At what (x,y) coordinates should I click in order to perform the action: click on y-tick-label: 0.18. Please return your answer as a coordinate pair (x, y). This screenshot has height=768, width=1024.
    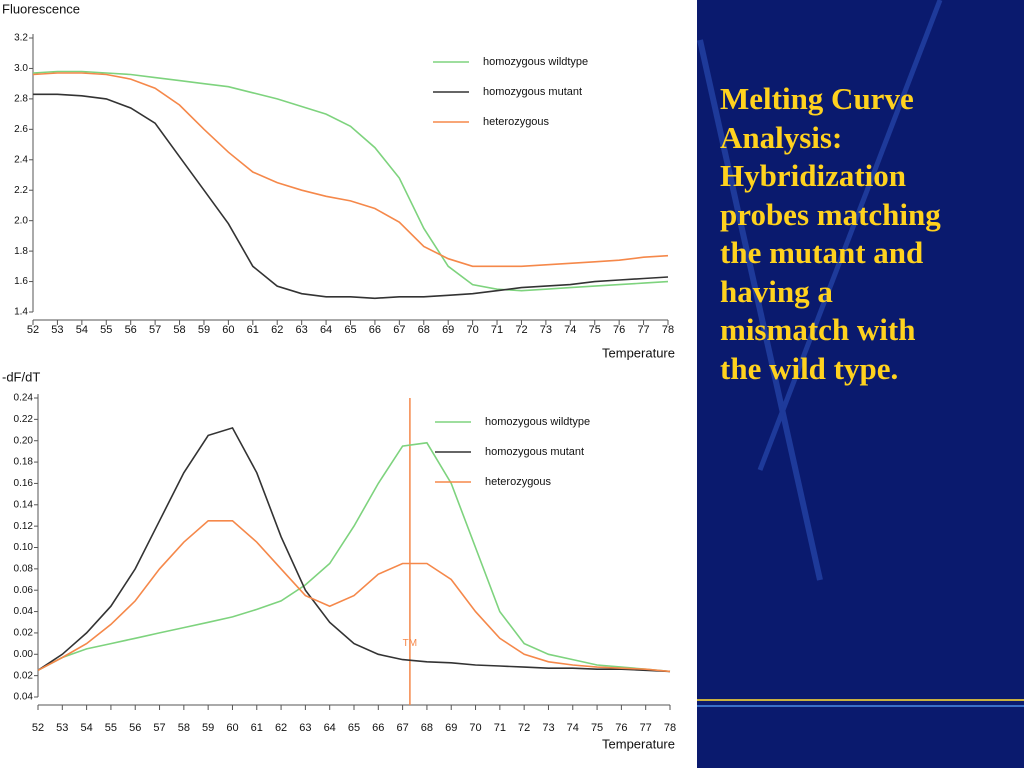
    Looking at the image, I should click on (24, 462).